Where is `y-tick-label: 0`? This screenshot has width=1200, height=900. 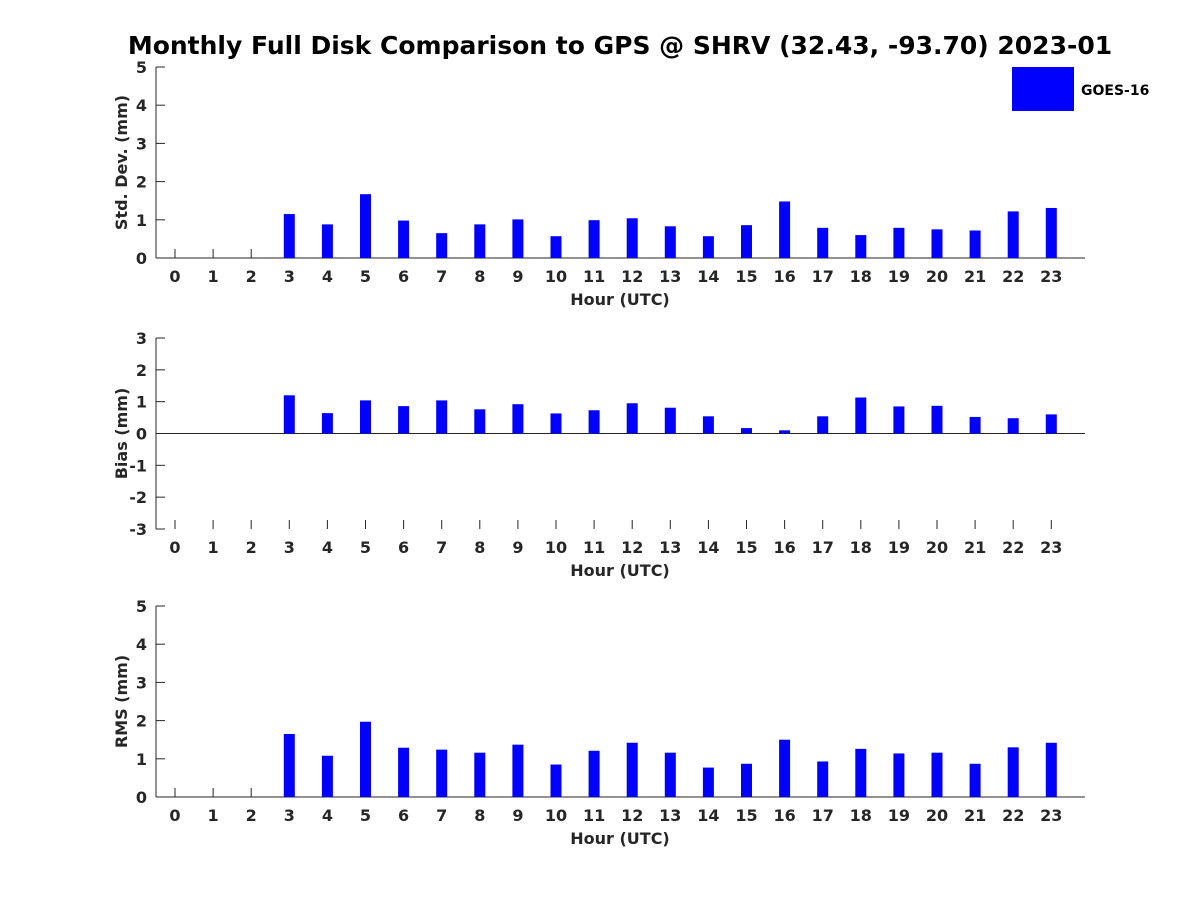 y-tick-label: 0 is located at coordinates (141, 258).